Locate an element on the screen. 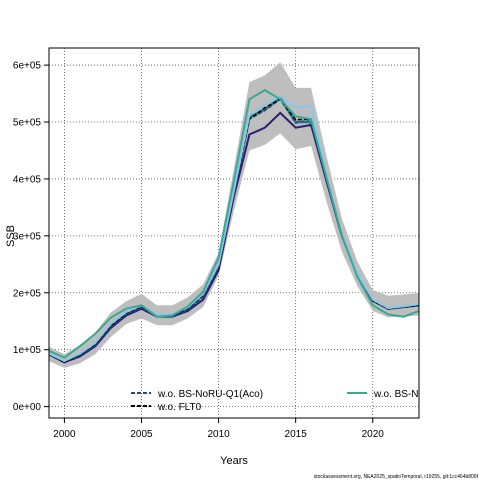 This screenshot has width=480, height=480. y-tick-label: 0e+00 is located at coordinates (27, 407).